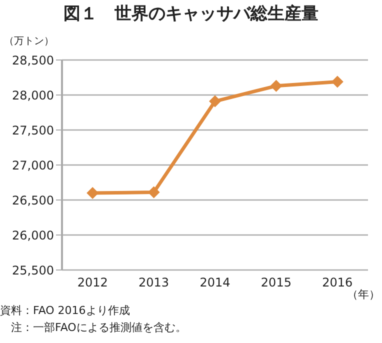 The width and height of the screenshot is (382, 343). I want to click on y-tick-label: 28,500, so click(33, 60).